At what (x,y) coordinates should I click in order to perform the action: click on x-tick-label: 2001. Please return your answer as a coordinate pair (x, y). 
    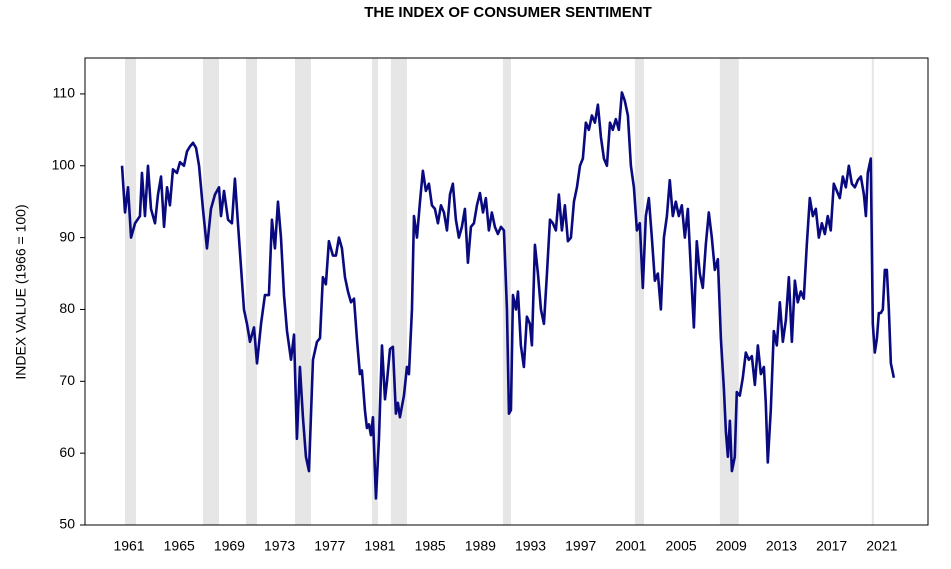
    Looking at the image, I should click on (630, 546).